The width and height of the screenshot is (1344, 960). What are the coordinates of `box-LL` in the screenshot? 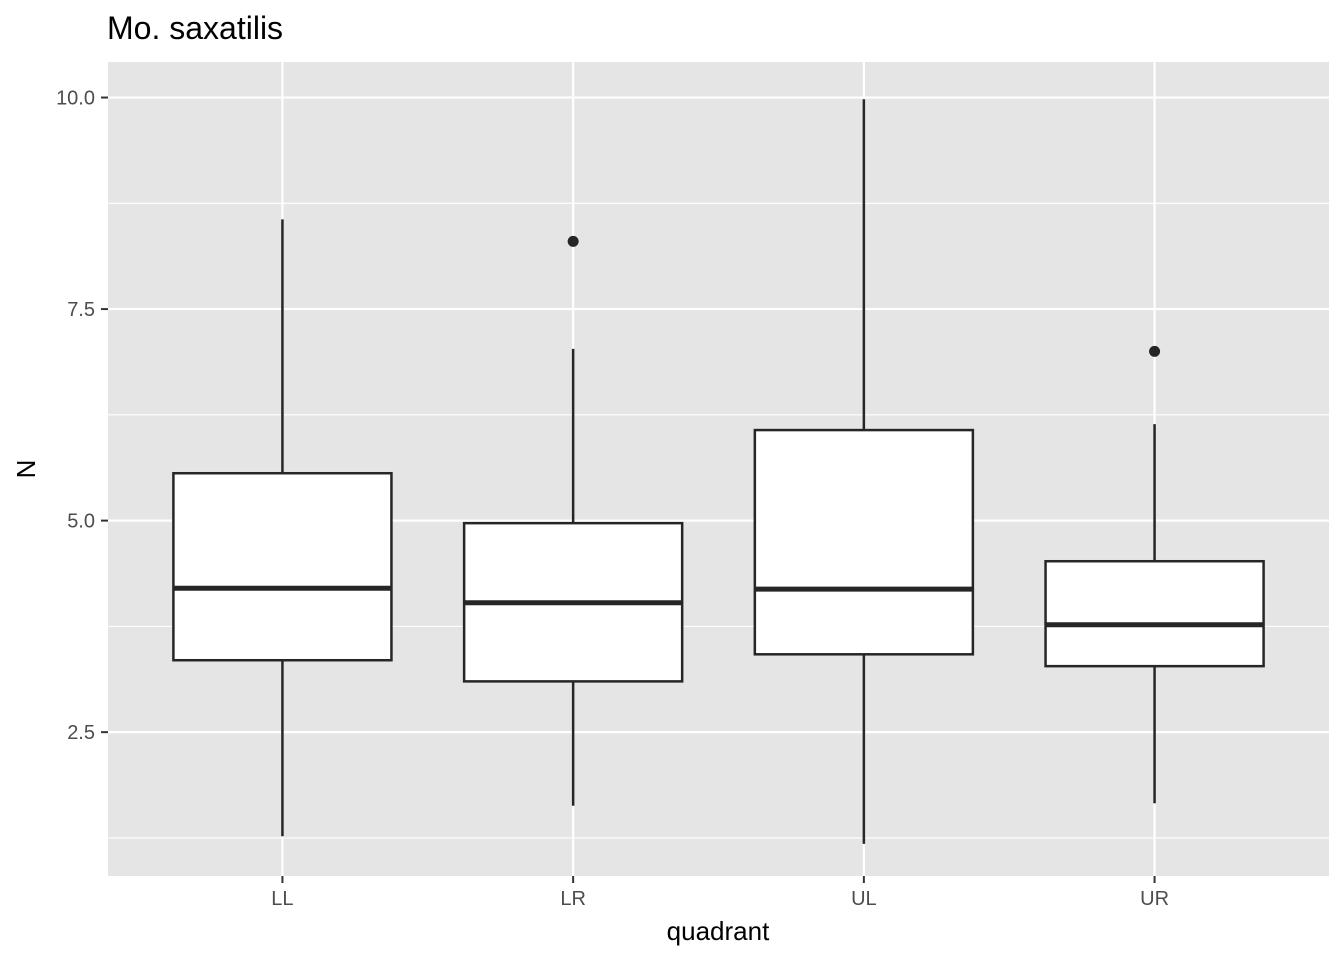 It's located at (282, 528).